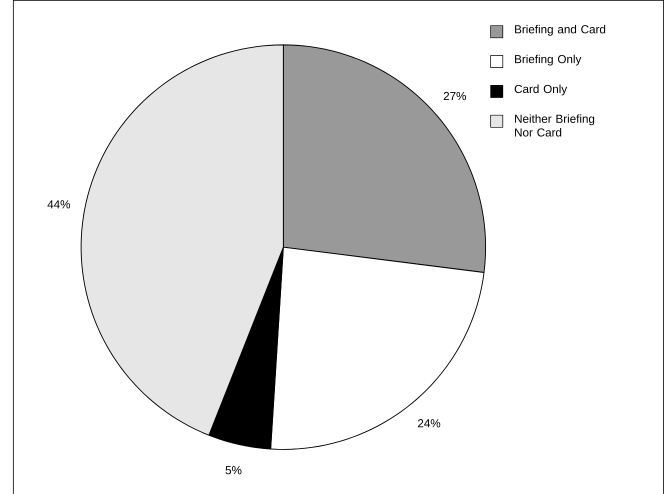 This screenshot has height=494, width=664. What do you see at coordinates (560, 30) in the screenshot?
I see `legend-label: Briefing and Card` at bounding box center [560, 30].